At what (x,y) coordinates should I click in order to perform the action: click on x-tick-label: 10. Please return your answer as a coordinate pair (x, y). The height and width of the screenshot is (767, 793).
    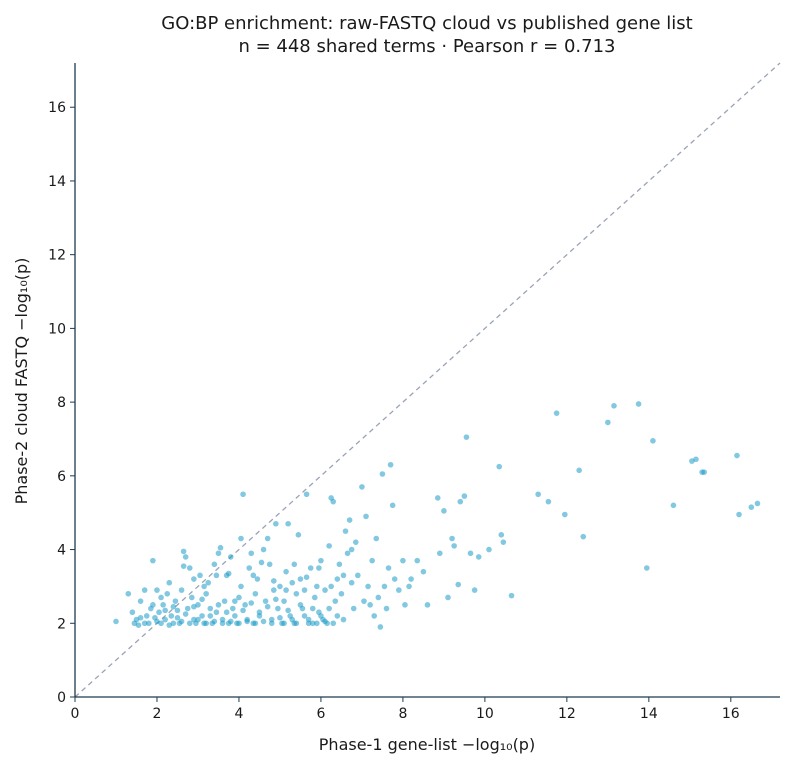
    Looking at the image, I should click on (485, 714).